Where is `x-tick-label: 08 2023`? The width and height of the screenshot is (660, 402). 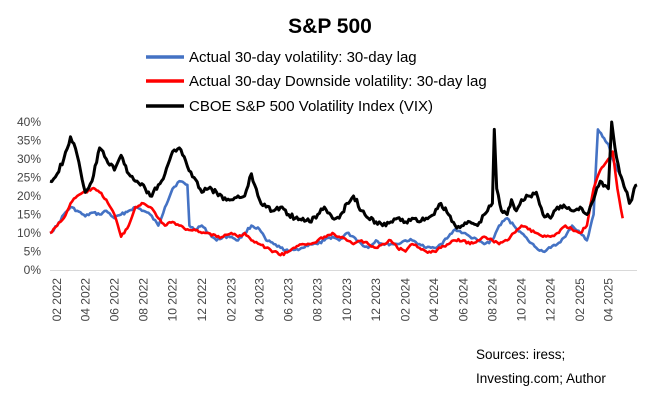 x-tick-label: 08 2023 is located at coordinates (318, 300).